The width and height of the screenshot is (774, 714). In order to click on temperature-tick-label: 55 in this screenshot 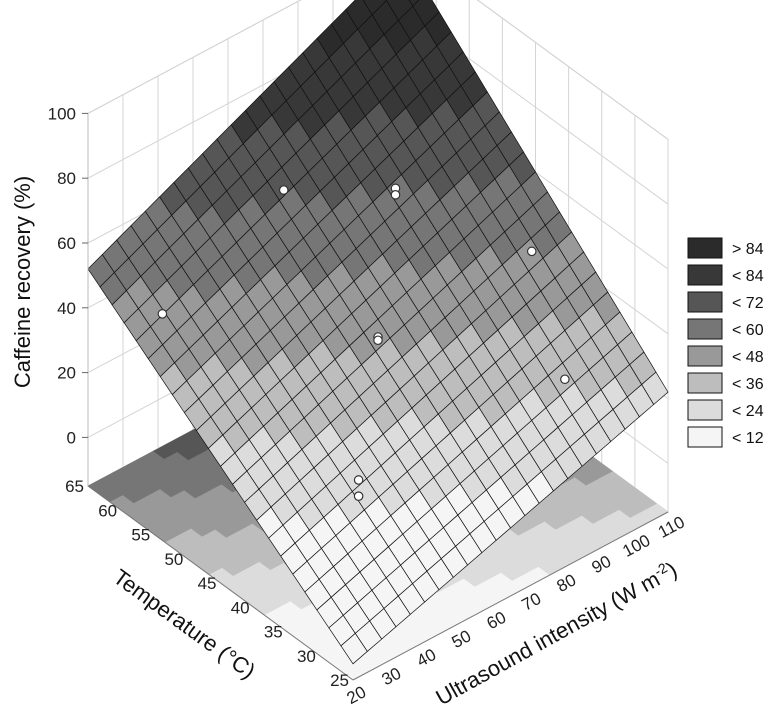, I will do `click(140, 535)`.